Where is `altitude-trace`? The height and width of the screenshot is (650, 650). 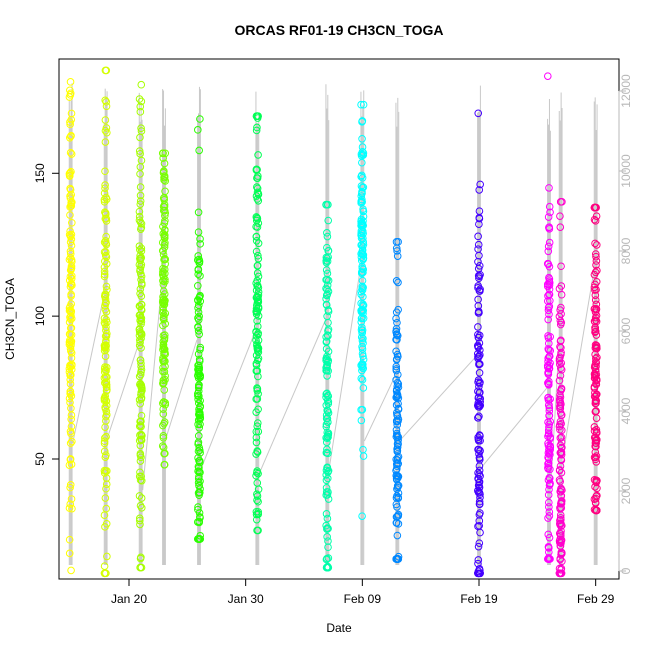 altitude-trace is located at coordinates (123, 390).